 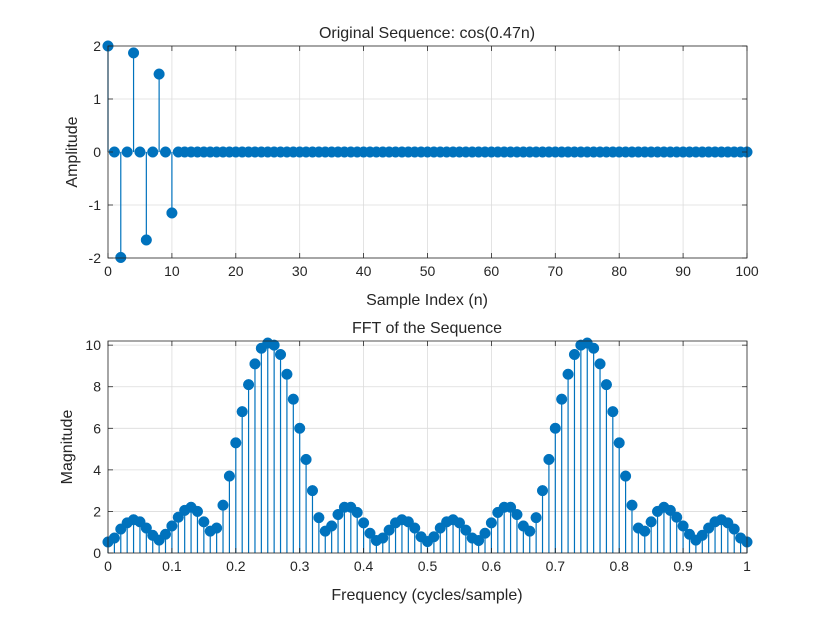 What do you see at coordinates (300, 271) in the screenshot?
I see `x-tick-label: 30` at bounding box center [300, 271].